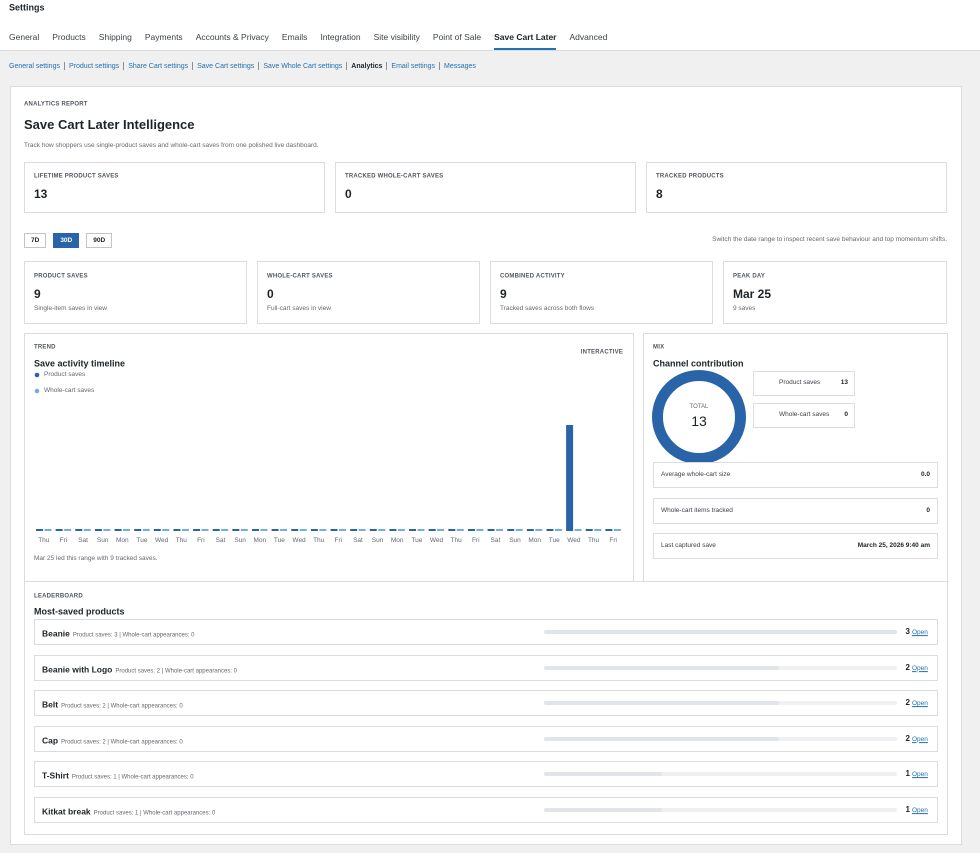 The width and height of the screenshot is (980, 853). What do you see at coordinates (55, 775) in the screenshot?
I see `product-name: T-Shirt` at bounding box center [55, 775].